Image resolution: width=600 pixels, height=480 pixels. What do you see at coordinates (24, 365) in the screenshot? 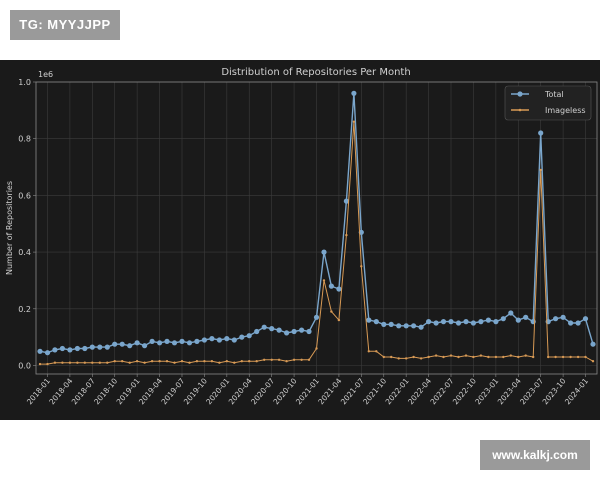
I see `y-tick-label: 0.0` at bounding box center [24, 365].